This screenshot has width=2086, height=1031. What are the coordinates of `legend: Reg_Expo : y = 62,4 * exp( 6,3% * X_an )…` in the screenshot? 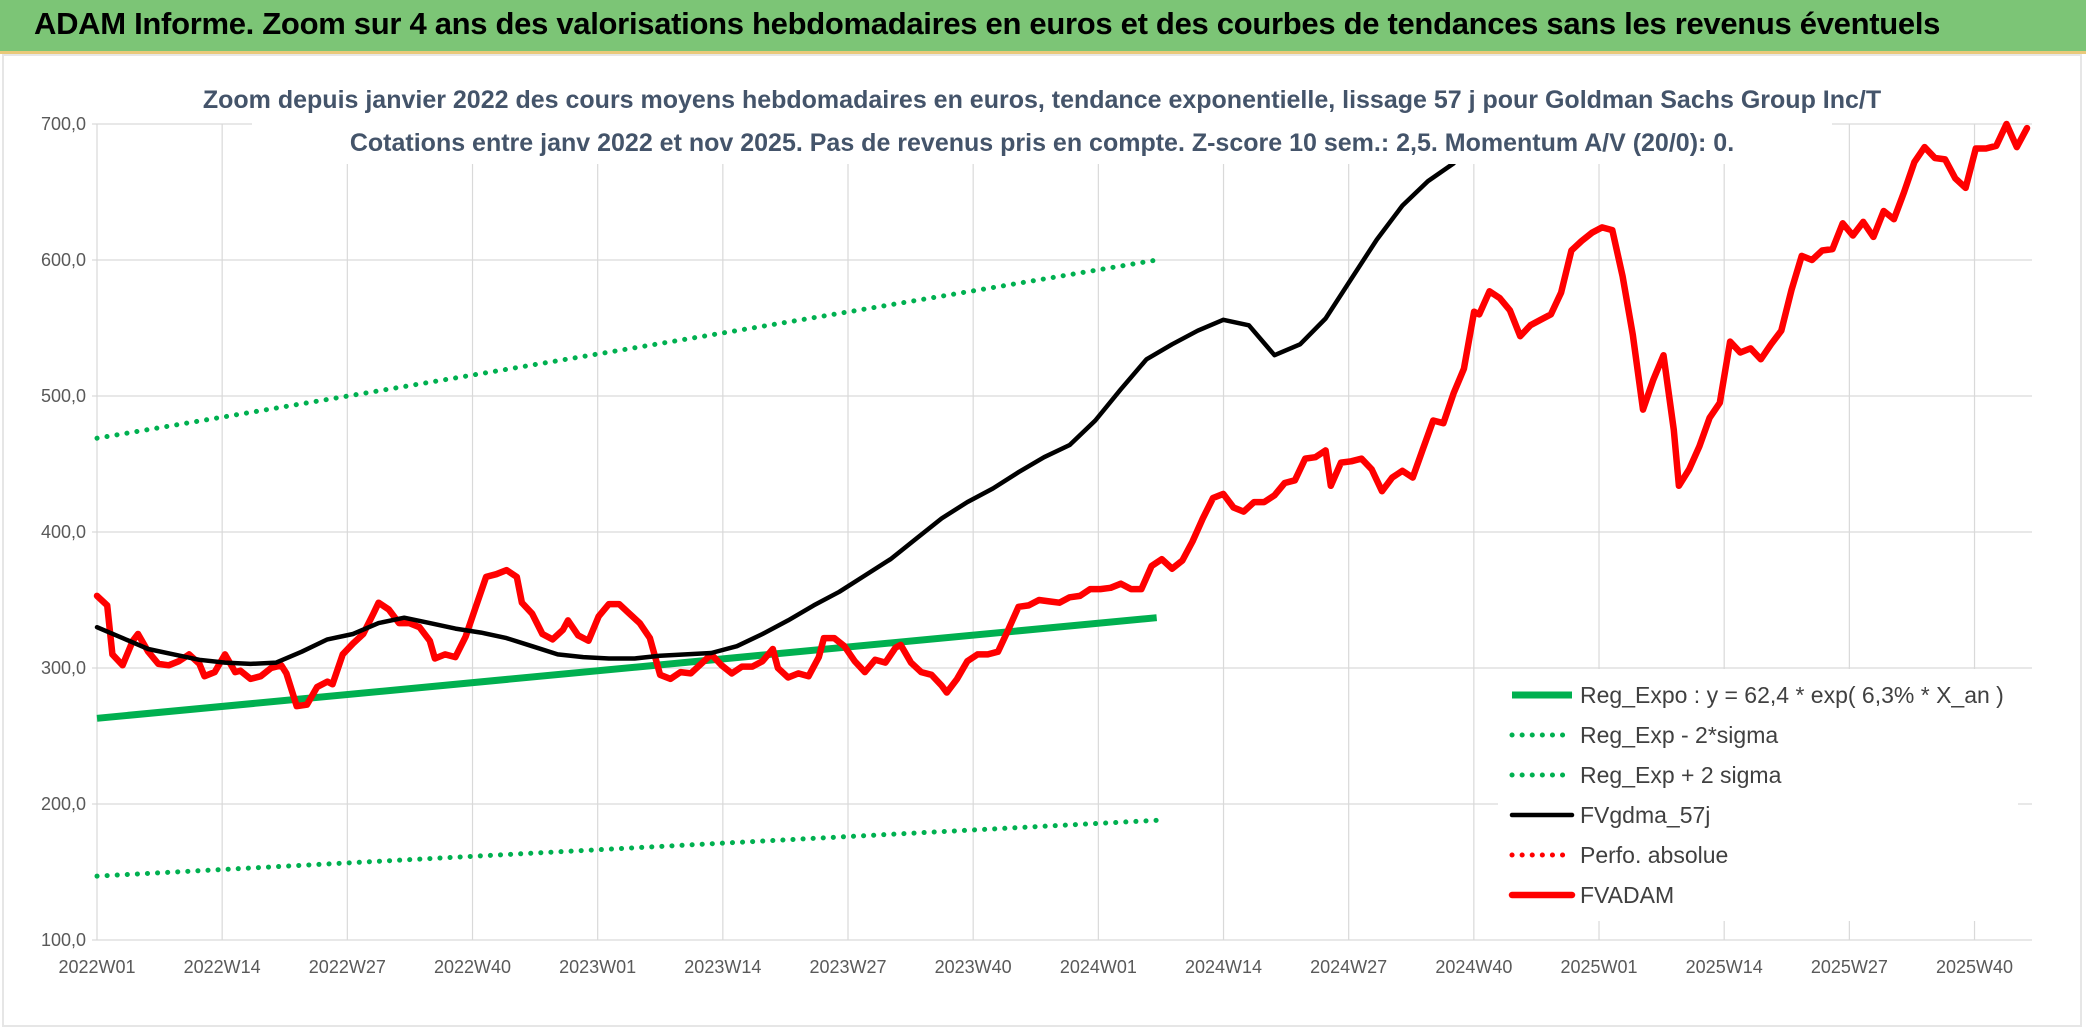 It's located at (1758, 795).